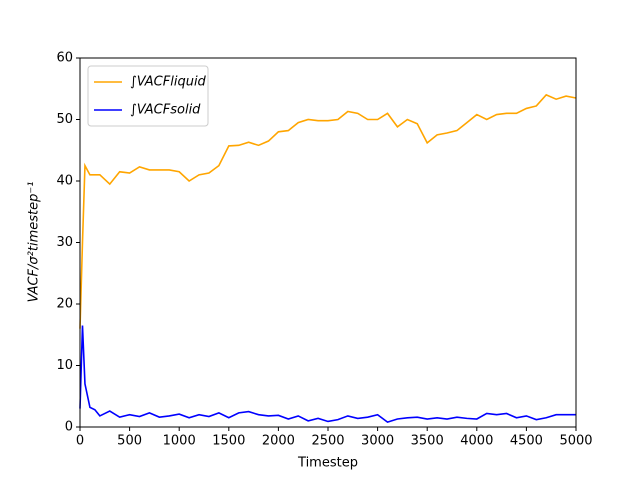 The width and height of the screenshot is (640, 480). I want to click on y-tick-label: 50, so click(64, 119).